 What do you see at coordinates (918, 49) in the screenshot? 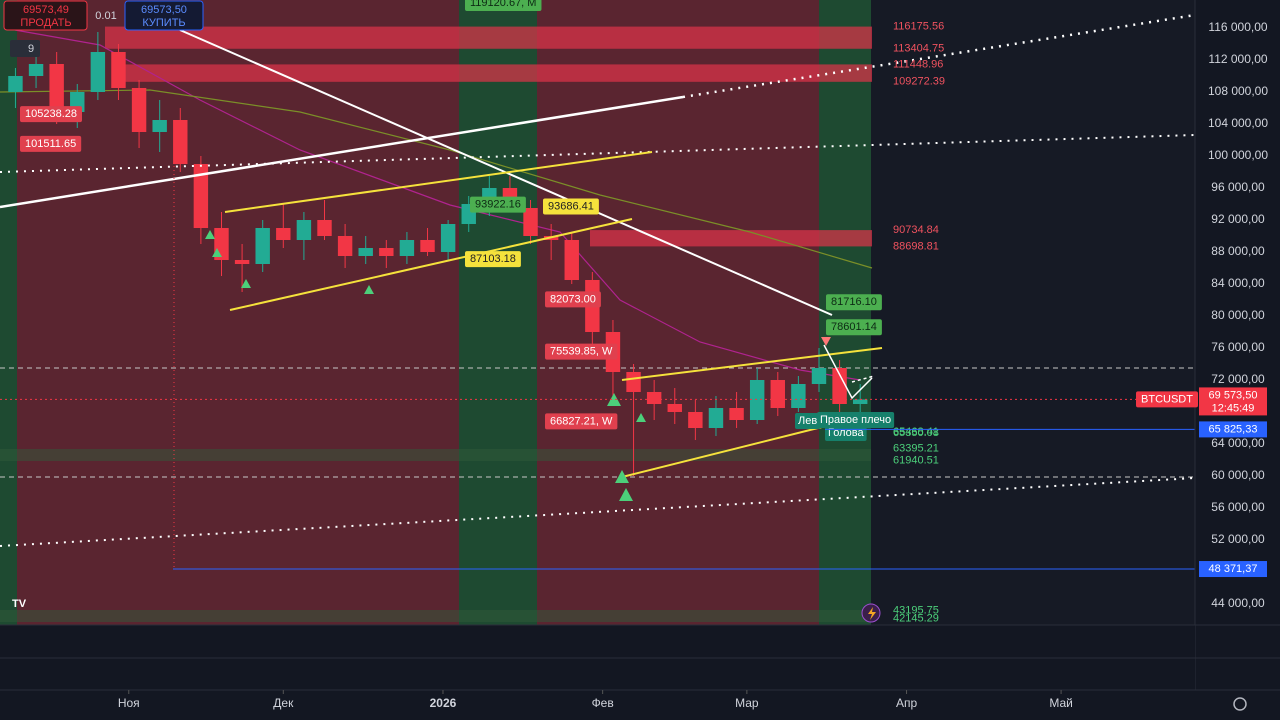
I see `zone-bottom-label: 113404.75` at bounding box center [918, 49].